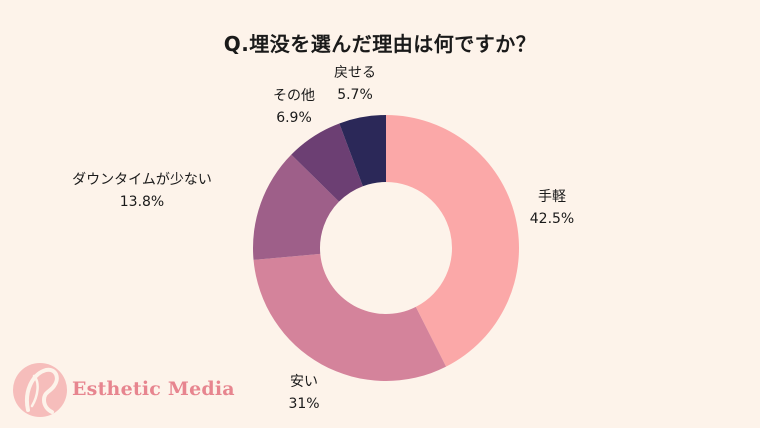  I want to click on label-tegaru-name: 手軽, so click(552, 197).